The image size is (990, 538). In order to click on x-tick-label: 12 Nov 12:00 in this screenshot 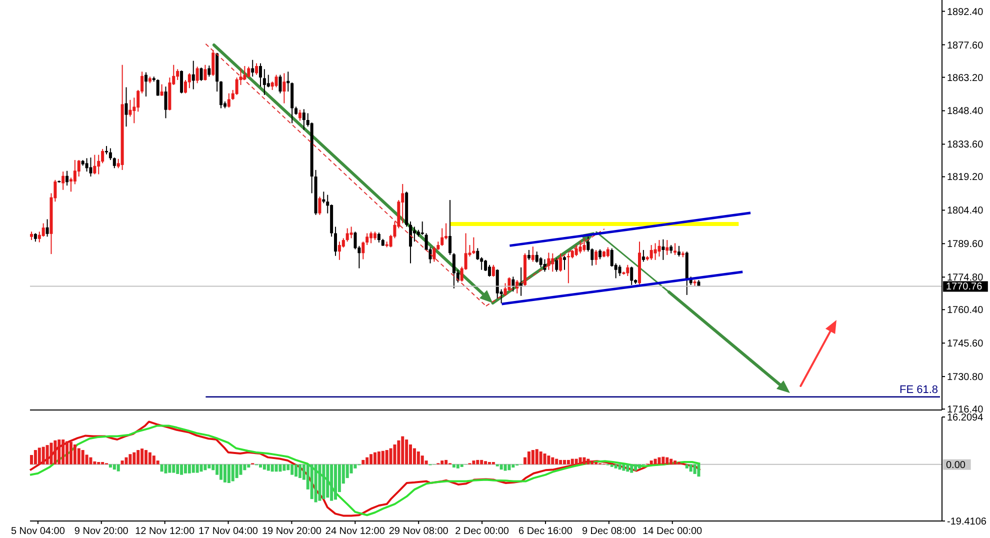, I will do `click(165, 531)`.